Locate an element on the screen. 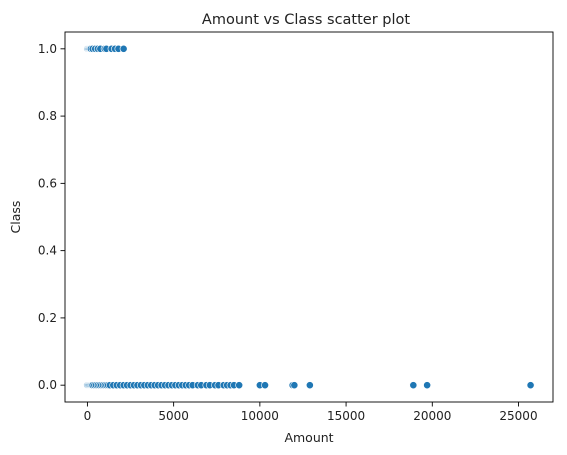 Image resolution: width=567 pixels, height=455 pixels. y-tick-label: 0.8 is located at coordinates (47, 116).